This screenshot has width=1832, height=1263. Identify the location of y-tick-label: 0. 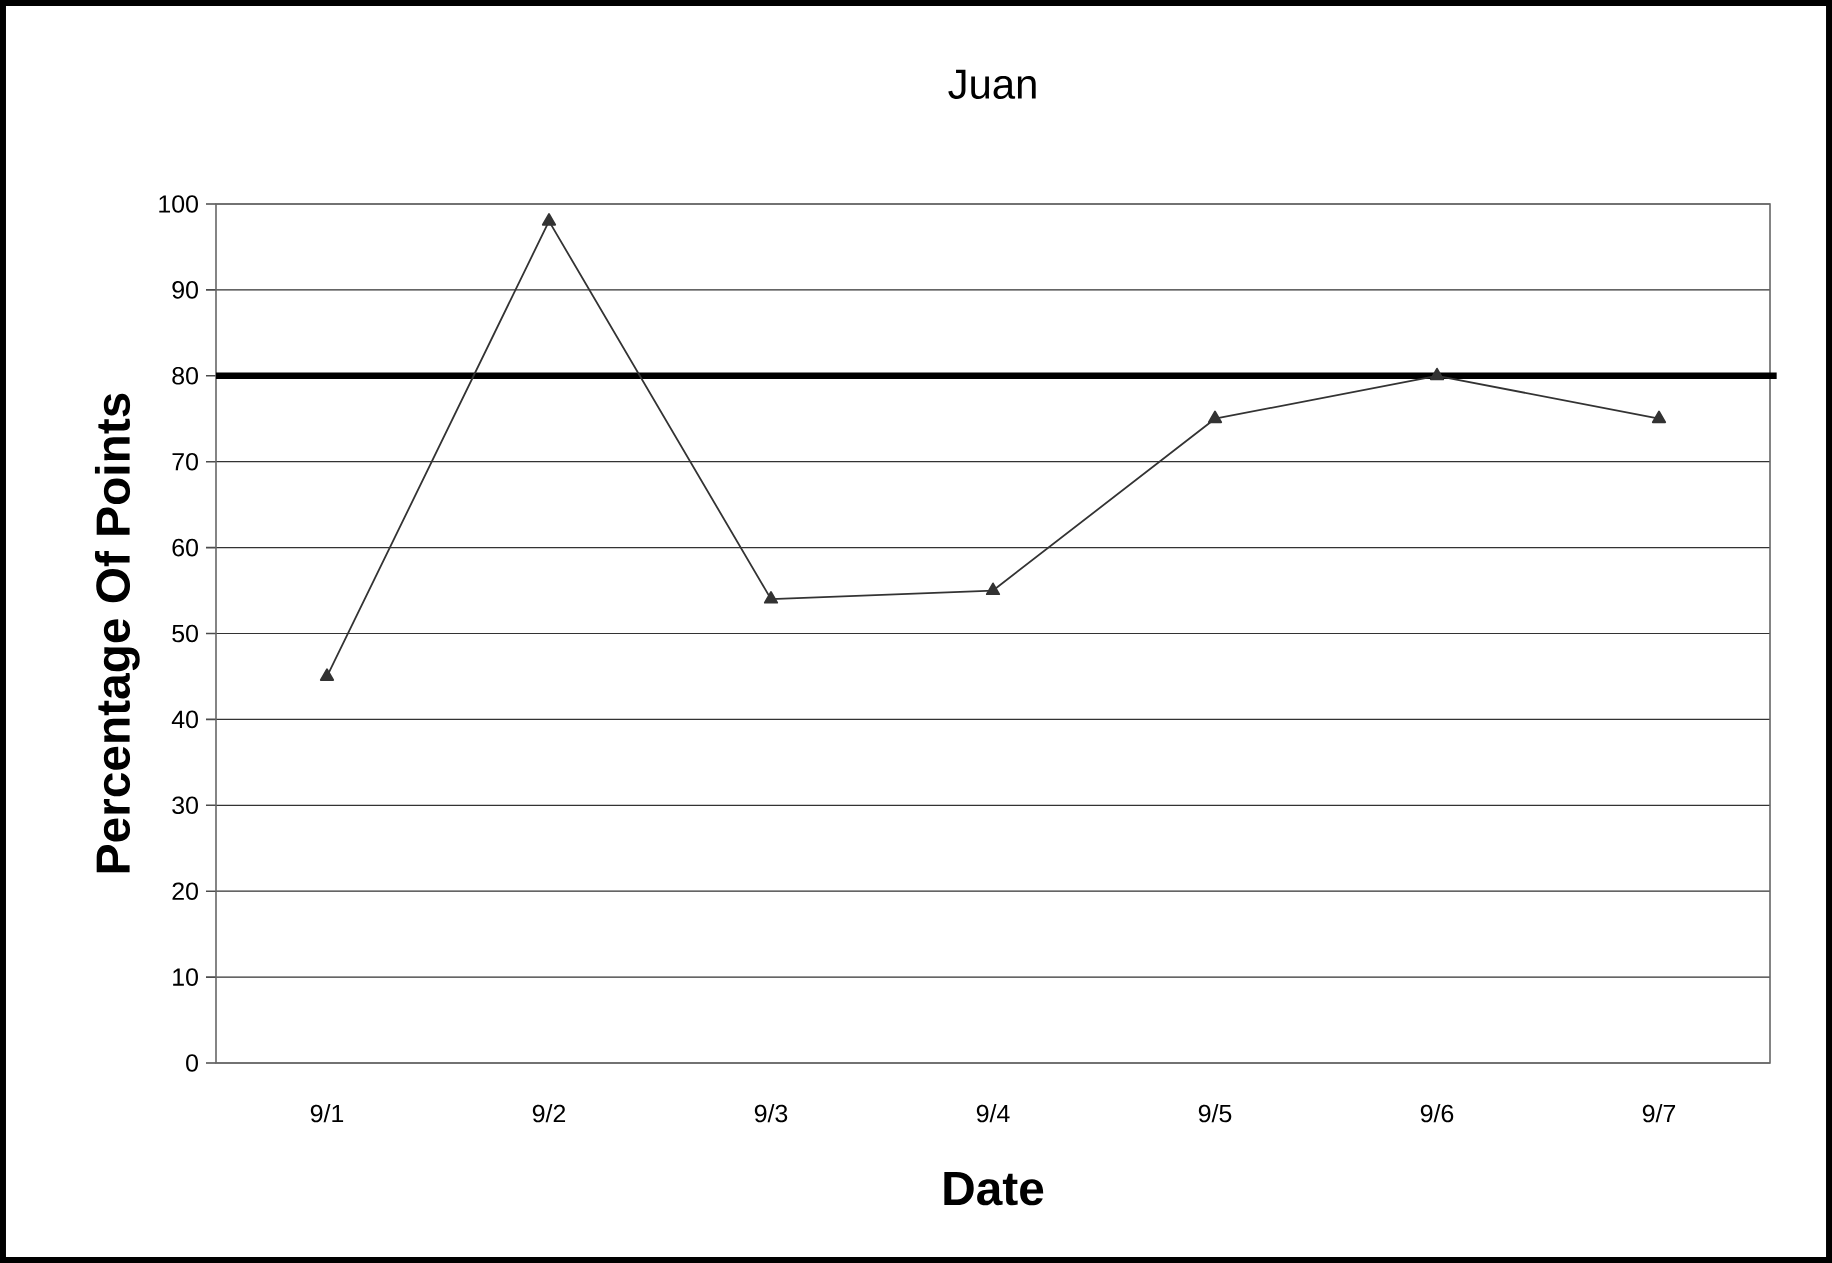
(192, 1063).